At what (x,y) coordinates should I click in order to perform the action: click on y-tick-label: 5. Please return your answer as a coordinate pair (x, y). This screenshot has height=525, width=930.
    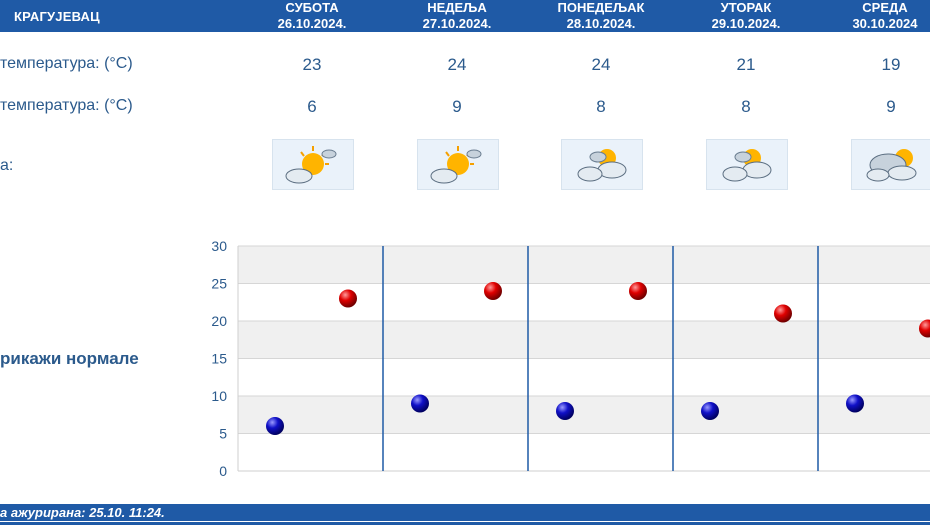
    Looking at the image, I should click on (223, 434).